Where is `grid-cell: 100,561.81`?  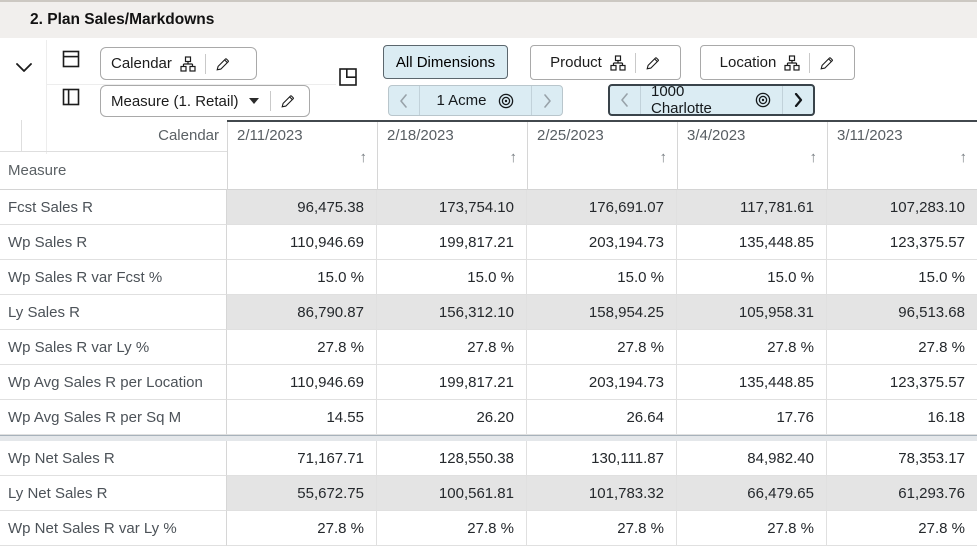
grid-cell: 100,561.81 is located at coordinates (452, 493).